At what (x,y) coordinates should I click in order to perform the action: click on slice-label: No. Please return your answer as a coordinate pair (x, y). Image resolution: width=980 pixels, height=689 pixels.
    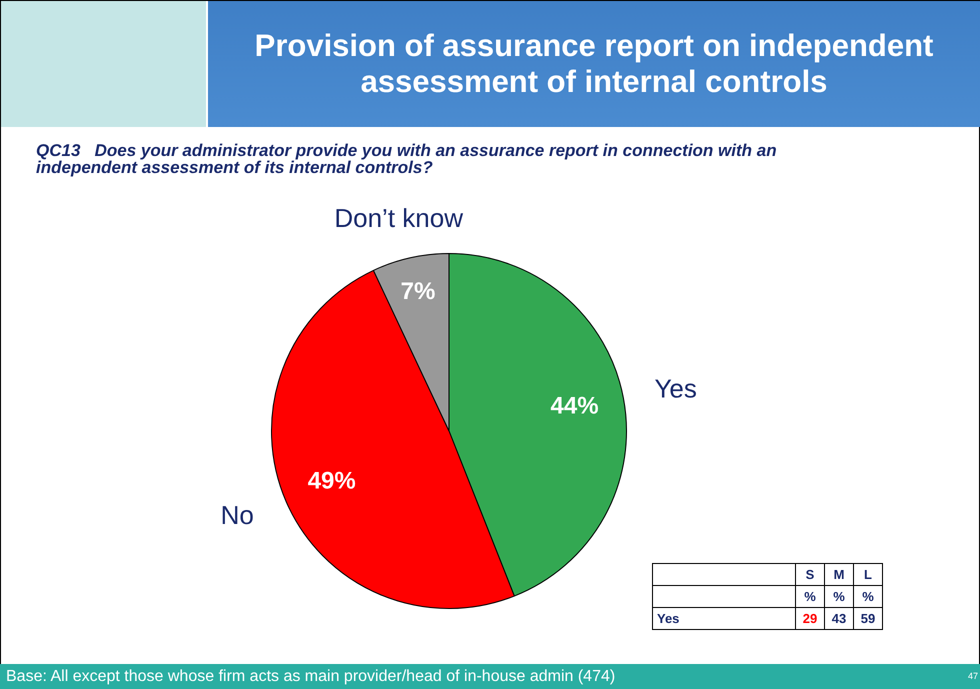
    Looking at the image, I should click on (237, 515).